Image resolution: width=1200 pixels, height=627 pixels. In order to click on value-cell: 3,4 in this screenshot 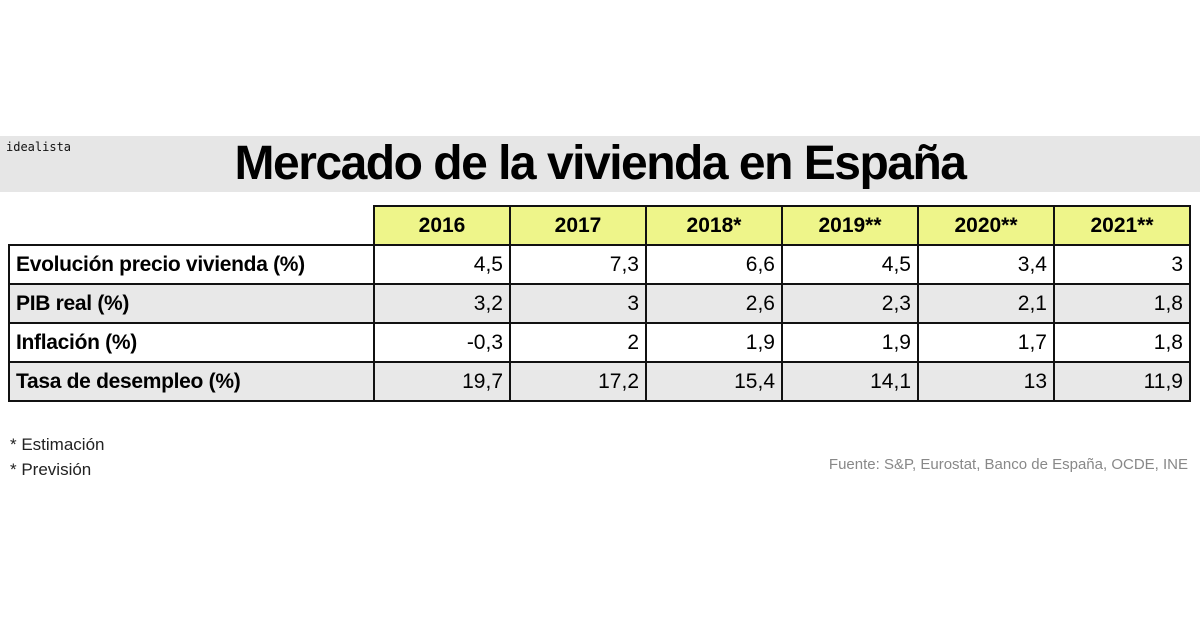, I will do `click(986, 264)`.